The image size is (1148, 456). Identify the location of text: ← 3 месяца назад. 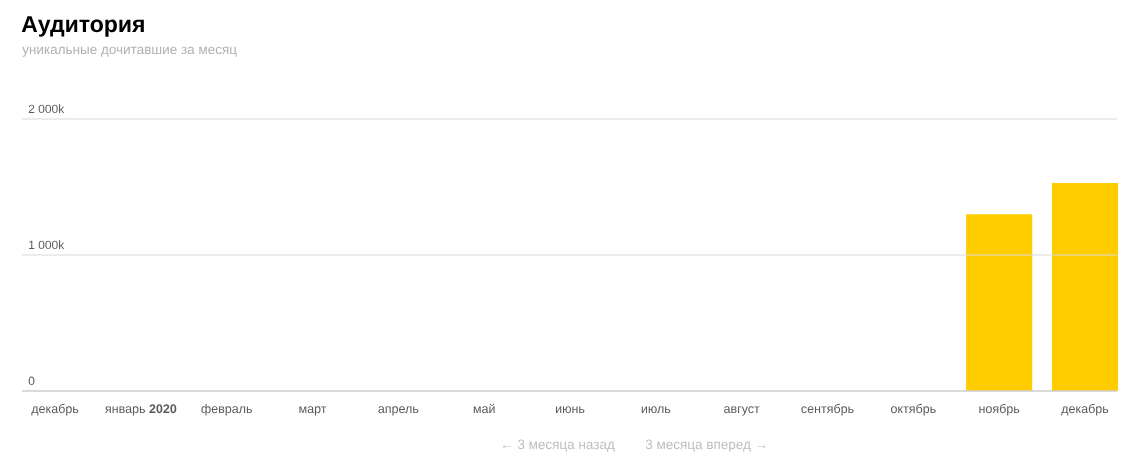
(558, 445).